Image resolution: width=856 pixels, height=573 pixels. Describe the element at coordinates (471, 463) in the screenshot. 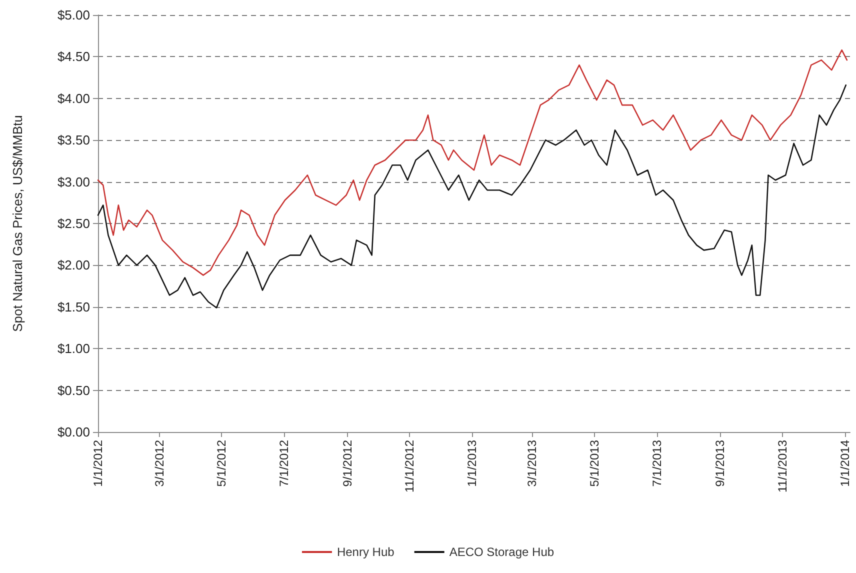

I see `x-tick-label: 1/1/2013` at that location.